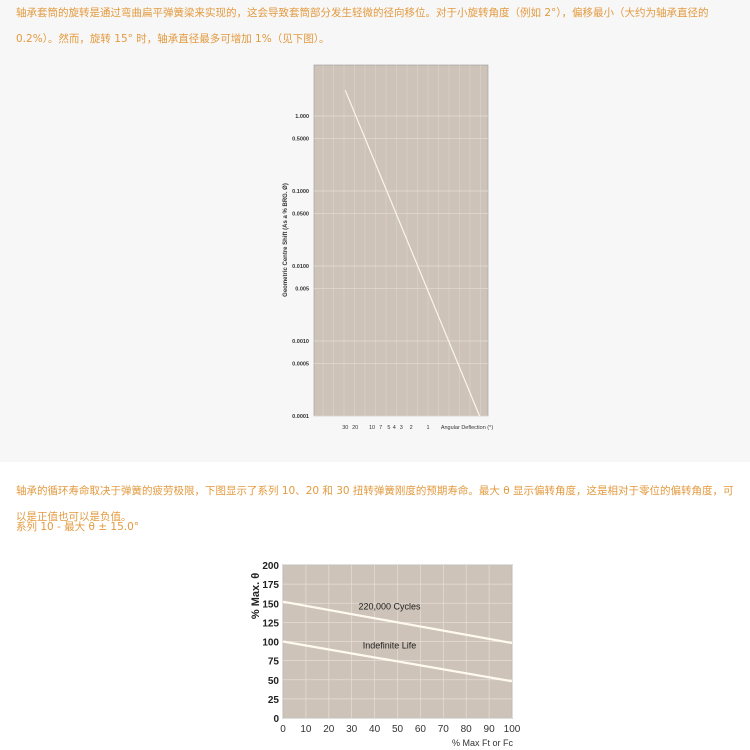  Describe the element at coordinates (412, 253) in the screenshot. I see `chart1-series-line` at that location.